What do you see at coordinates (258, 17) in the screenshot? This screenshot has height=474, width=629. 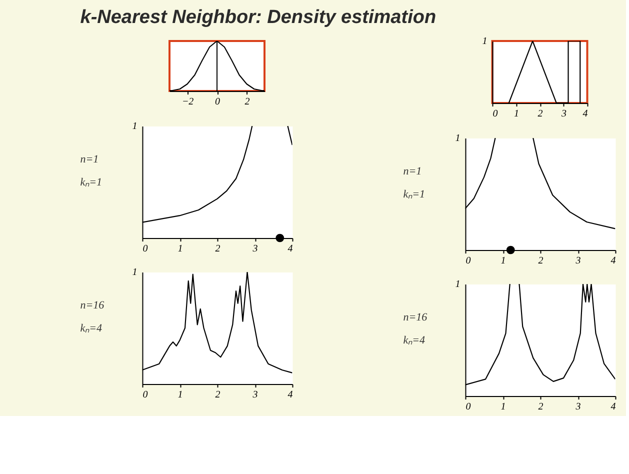 I see `chart-title: k-Nearest Neighbor: Density estimation` at bounding box center [258, 17].